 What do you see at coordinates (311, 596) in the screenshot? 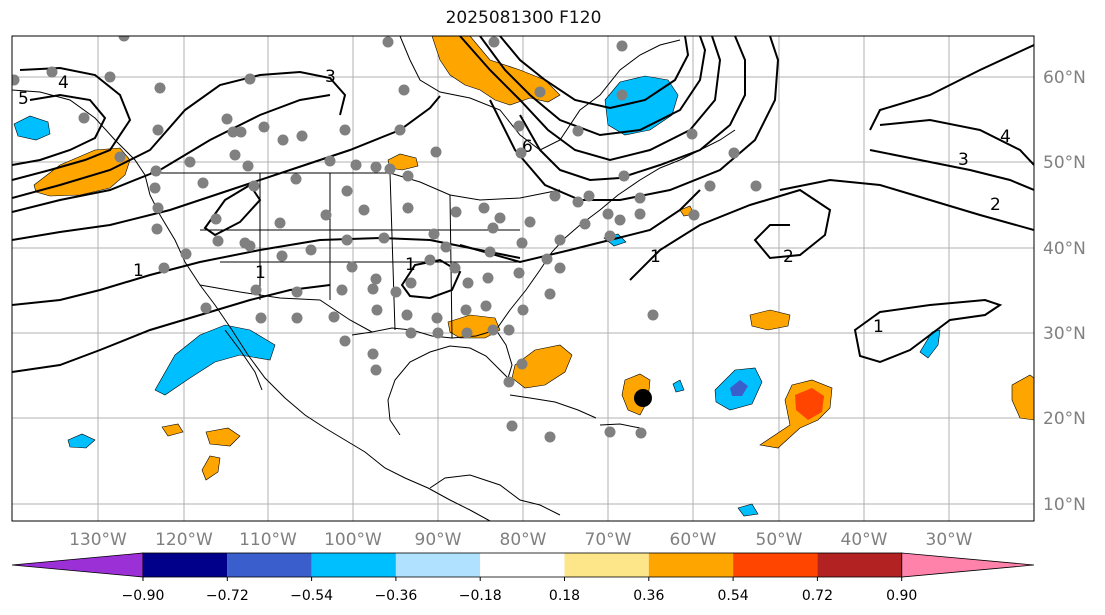
I see `colorbar-tick-label: −0.54` at bounding box center [311, 596].